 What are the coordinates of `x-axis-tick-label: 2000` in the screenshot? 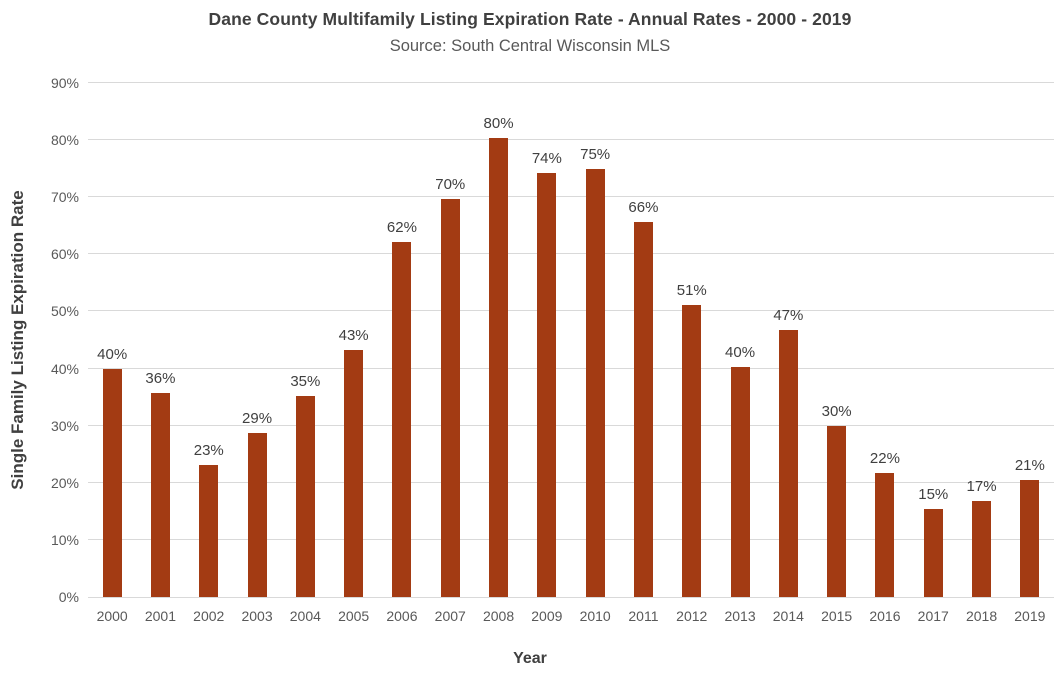 It's located at (112, 616).